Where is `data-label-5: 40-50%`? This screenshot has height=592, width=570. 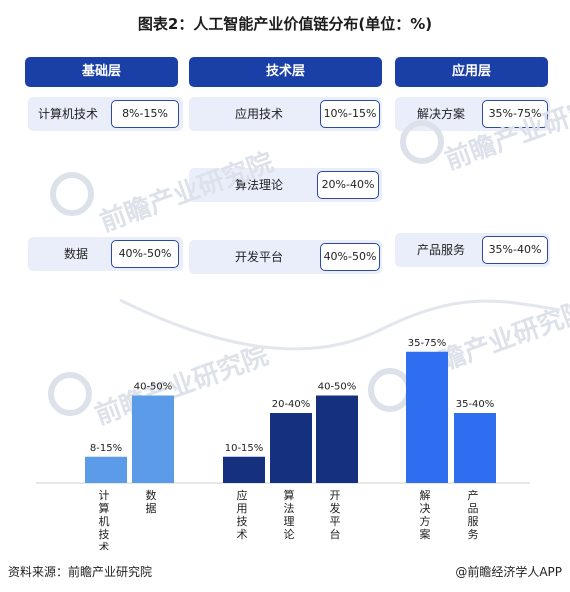
data-label-5: 40-50% is located at coordinates (337, 387).